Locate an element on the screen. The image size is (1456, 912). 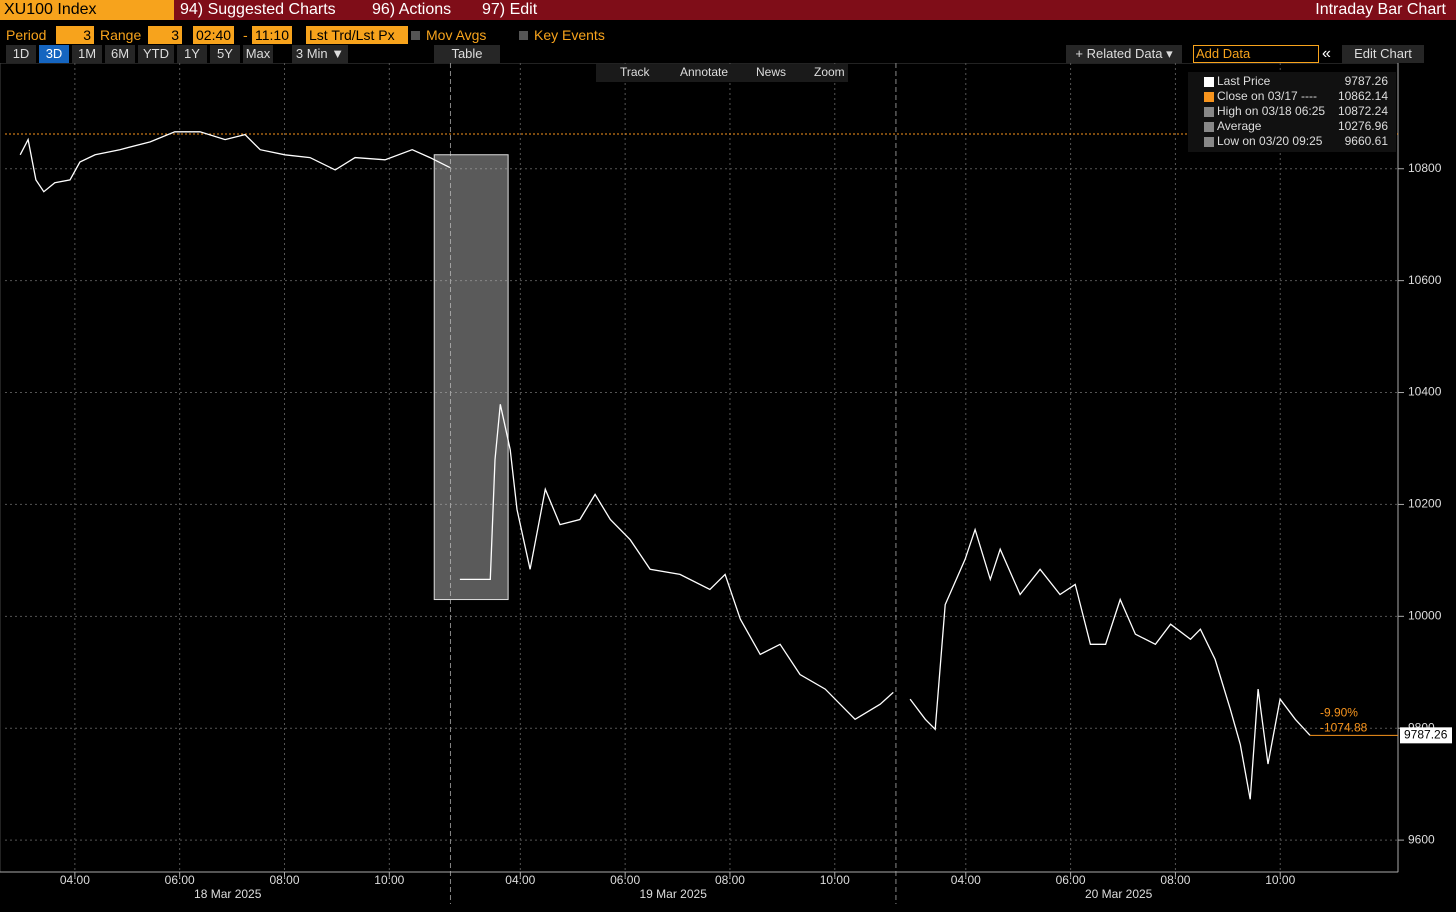
label: Range is located at coordinates (121, 35).